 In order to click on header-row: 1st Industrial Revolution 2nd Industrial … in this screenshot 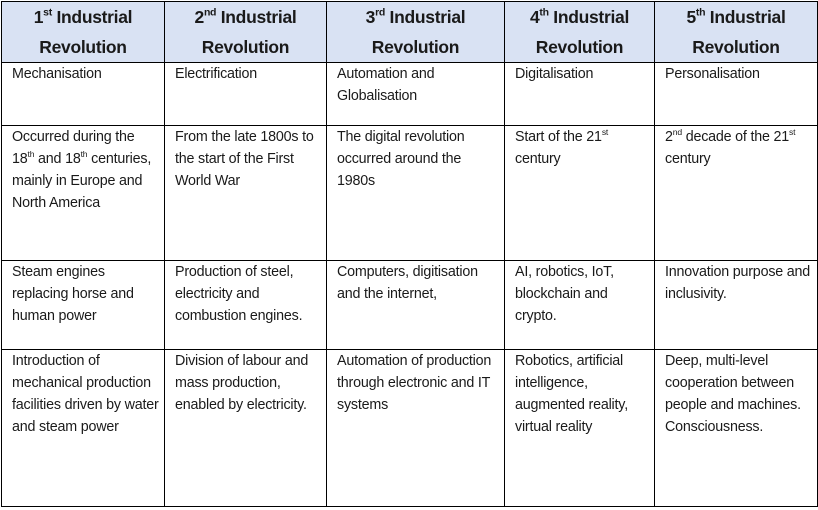, I will do `click(409, 32)`.